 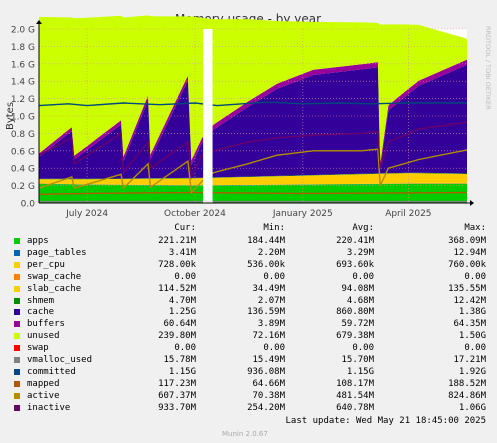 I want to click on legend-avg: 59.72M, so click(x=357, y=324).